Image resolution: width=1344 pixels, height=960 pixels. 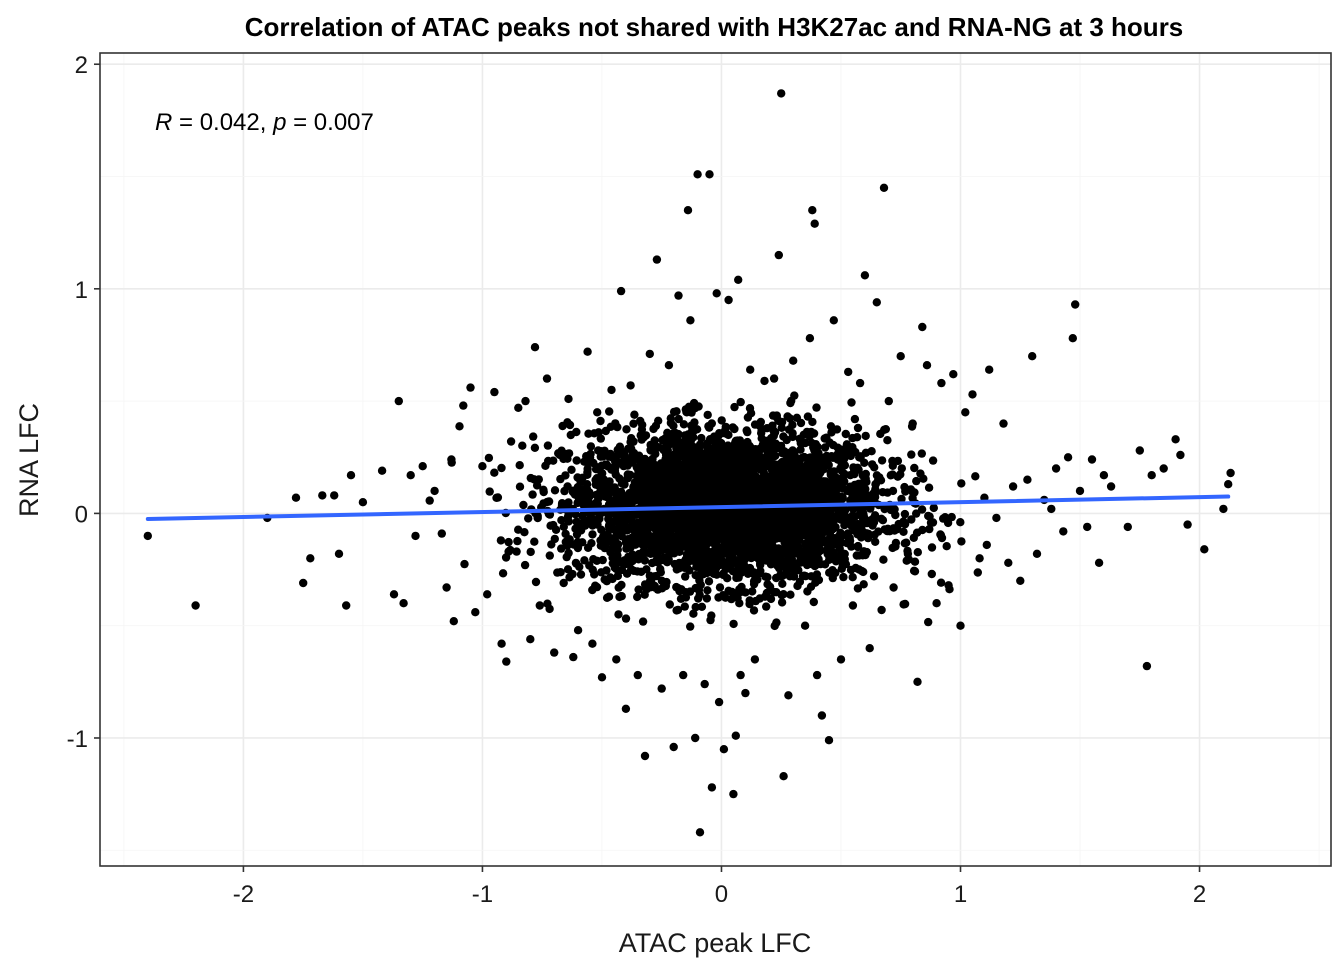 I want to click on x-tick-label: 2, so click(x=1199, y=894).